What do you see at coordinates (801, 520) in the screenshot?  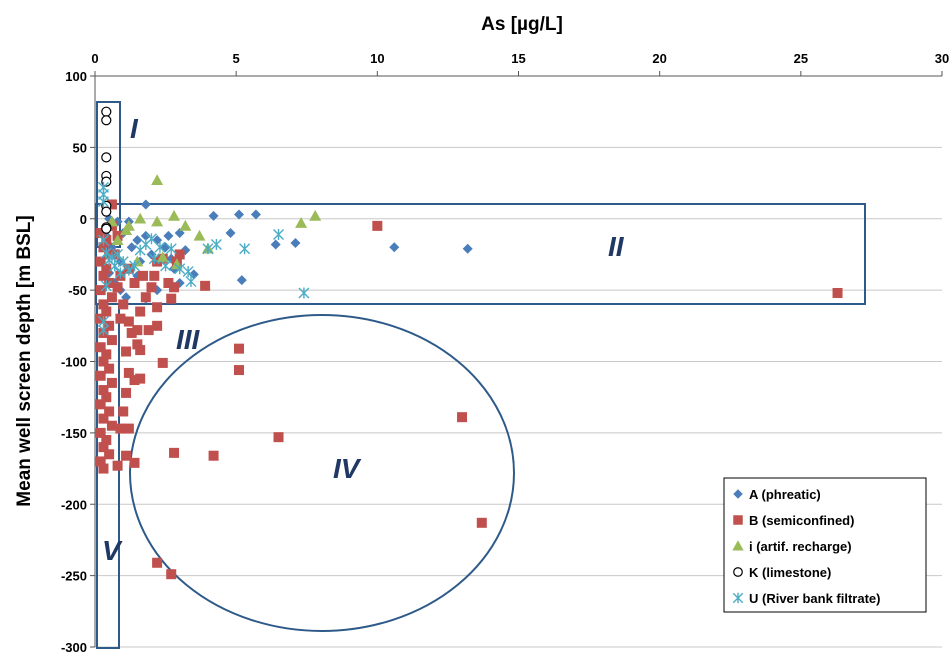 I see `legend-label: B (semiconfined)` at bounding box center [801, 520].